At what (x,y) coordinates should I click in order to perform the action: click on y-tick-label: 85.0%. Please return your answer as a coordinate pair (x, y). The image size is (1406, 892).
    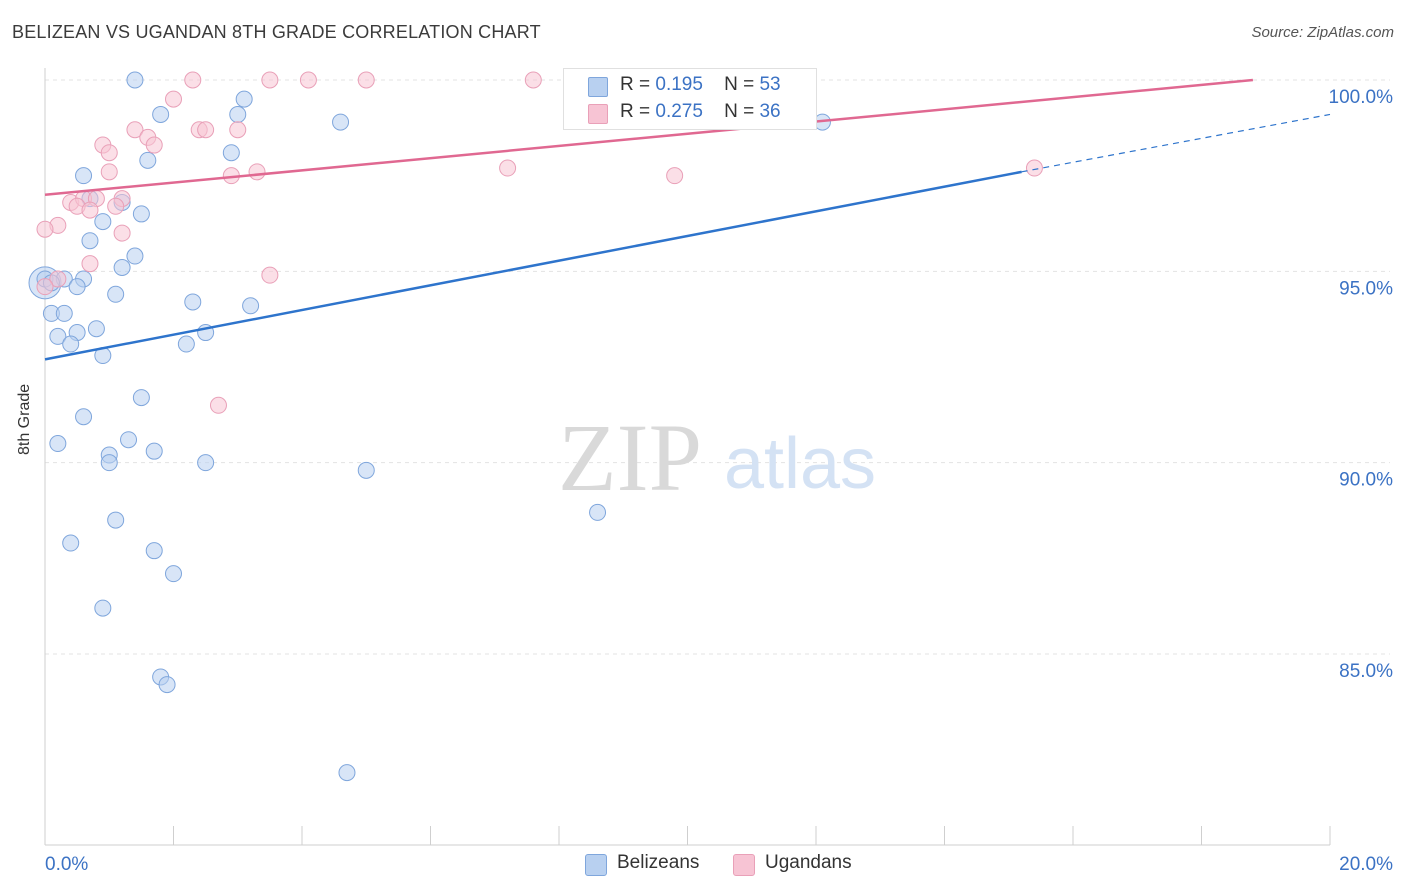
    Looking at the image, I should click on (1366, 671).